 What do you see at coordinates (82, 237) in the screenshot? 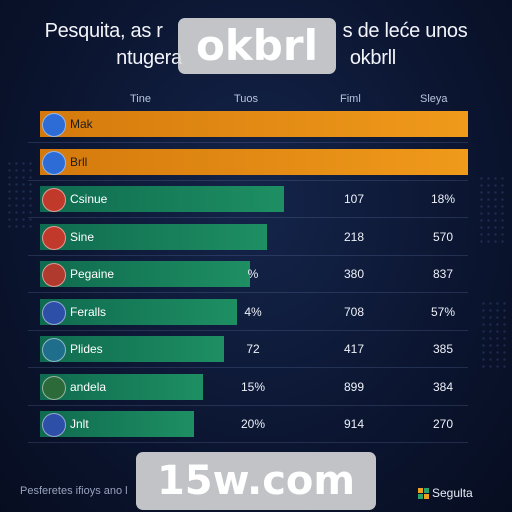
I see `bar-category-label: Sine` at bounding box center [82, 237].